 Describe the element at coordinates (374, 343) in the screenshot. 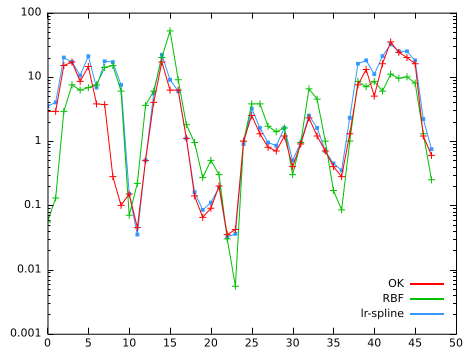

I see `x-tick-label: 40` at that location.